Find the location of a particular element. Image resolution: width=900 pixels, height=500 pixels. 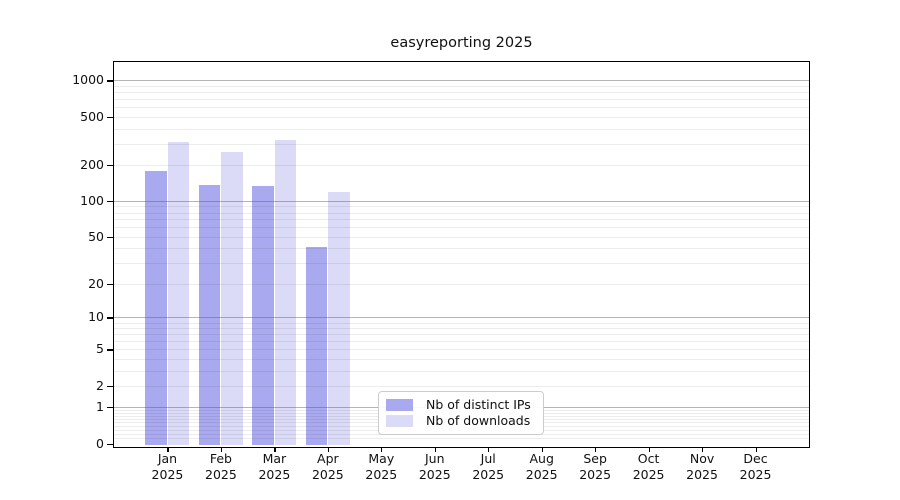

legend: Nb of distinct IPs Nb of downloads is located at coordinates (461, 413).